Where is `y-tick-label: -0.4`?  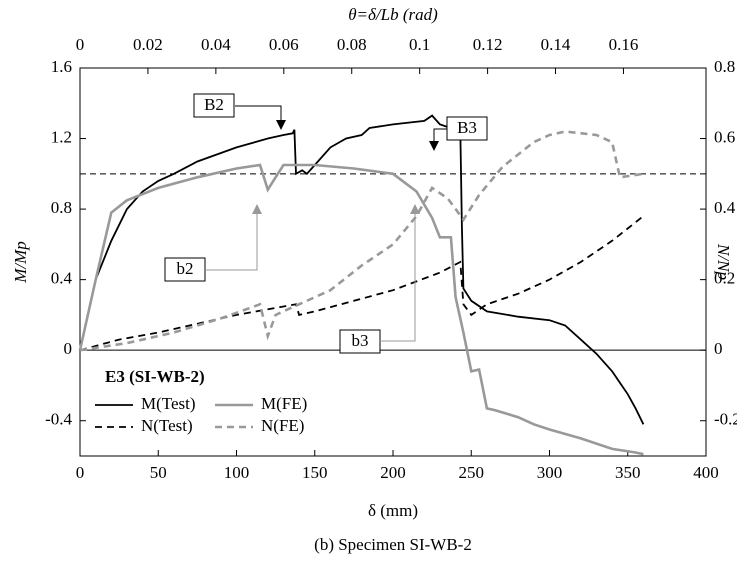
y-tick-label: -0.4 is located at coordinates (58, 419).